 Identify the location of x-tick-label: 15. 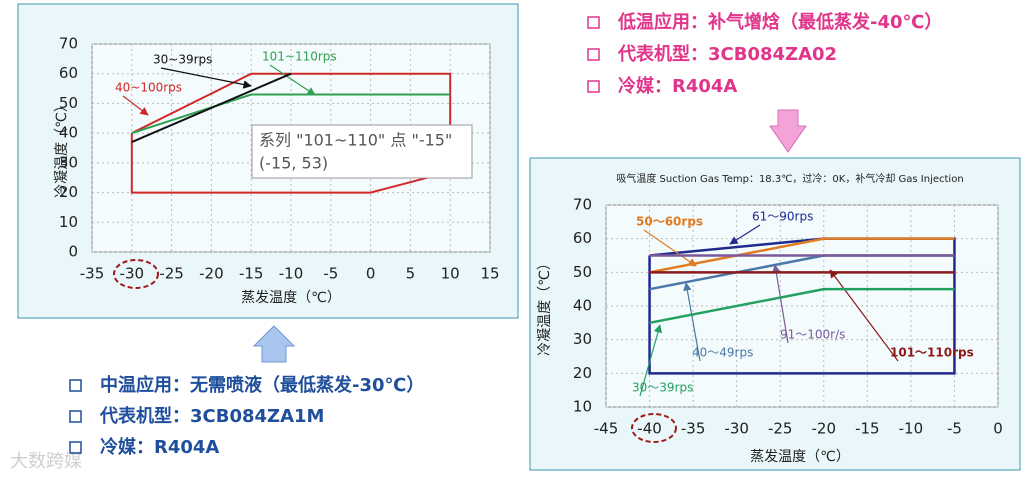
(489, 274).